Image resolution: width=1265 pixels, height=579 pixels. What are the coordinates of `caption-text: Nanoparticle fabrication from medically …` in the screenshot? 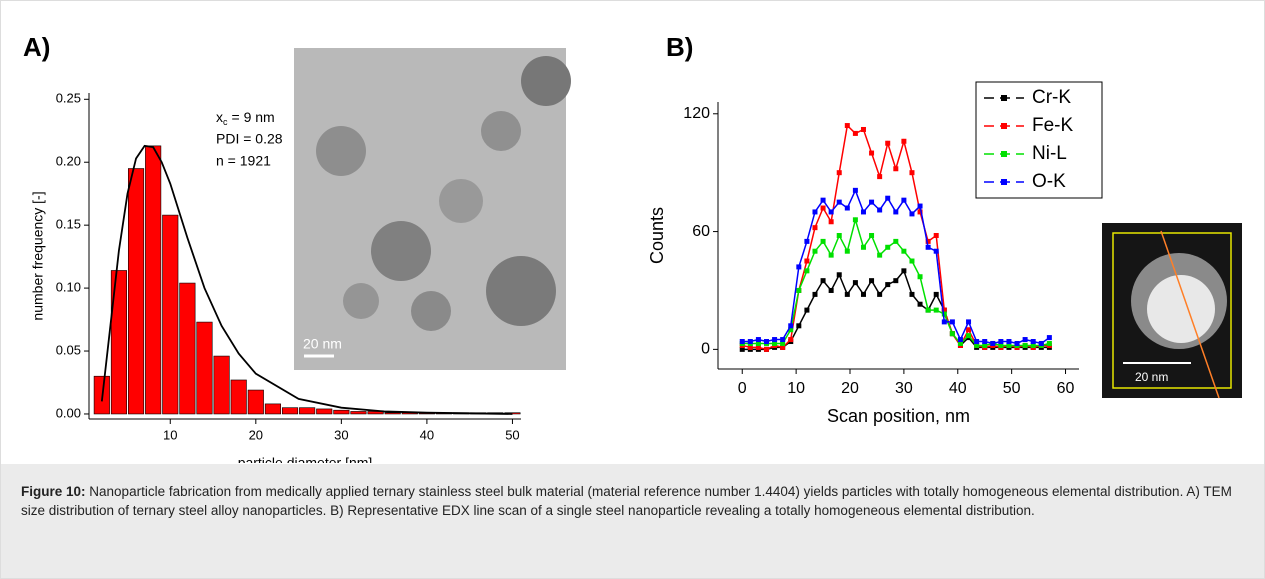 It's located at (626, 501).